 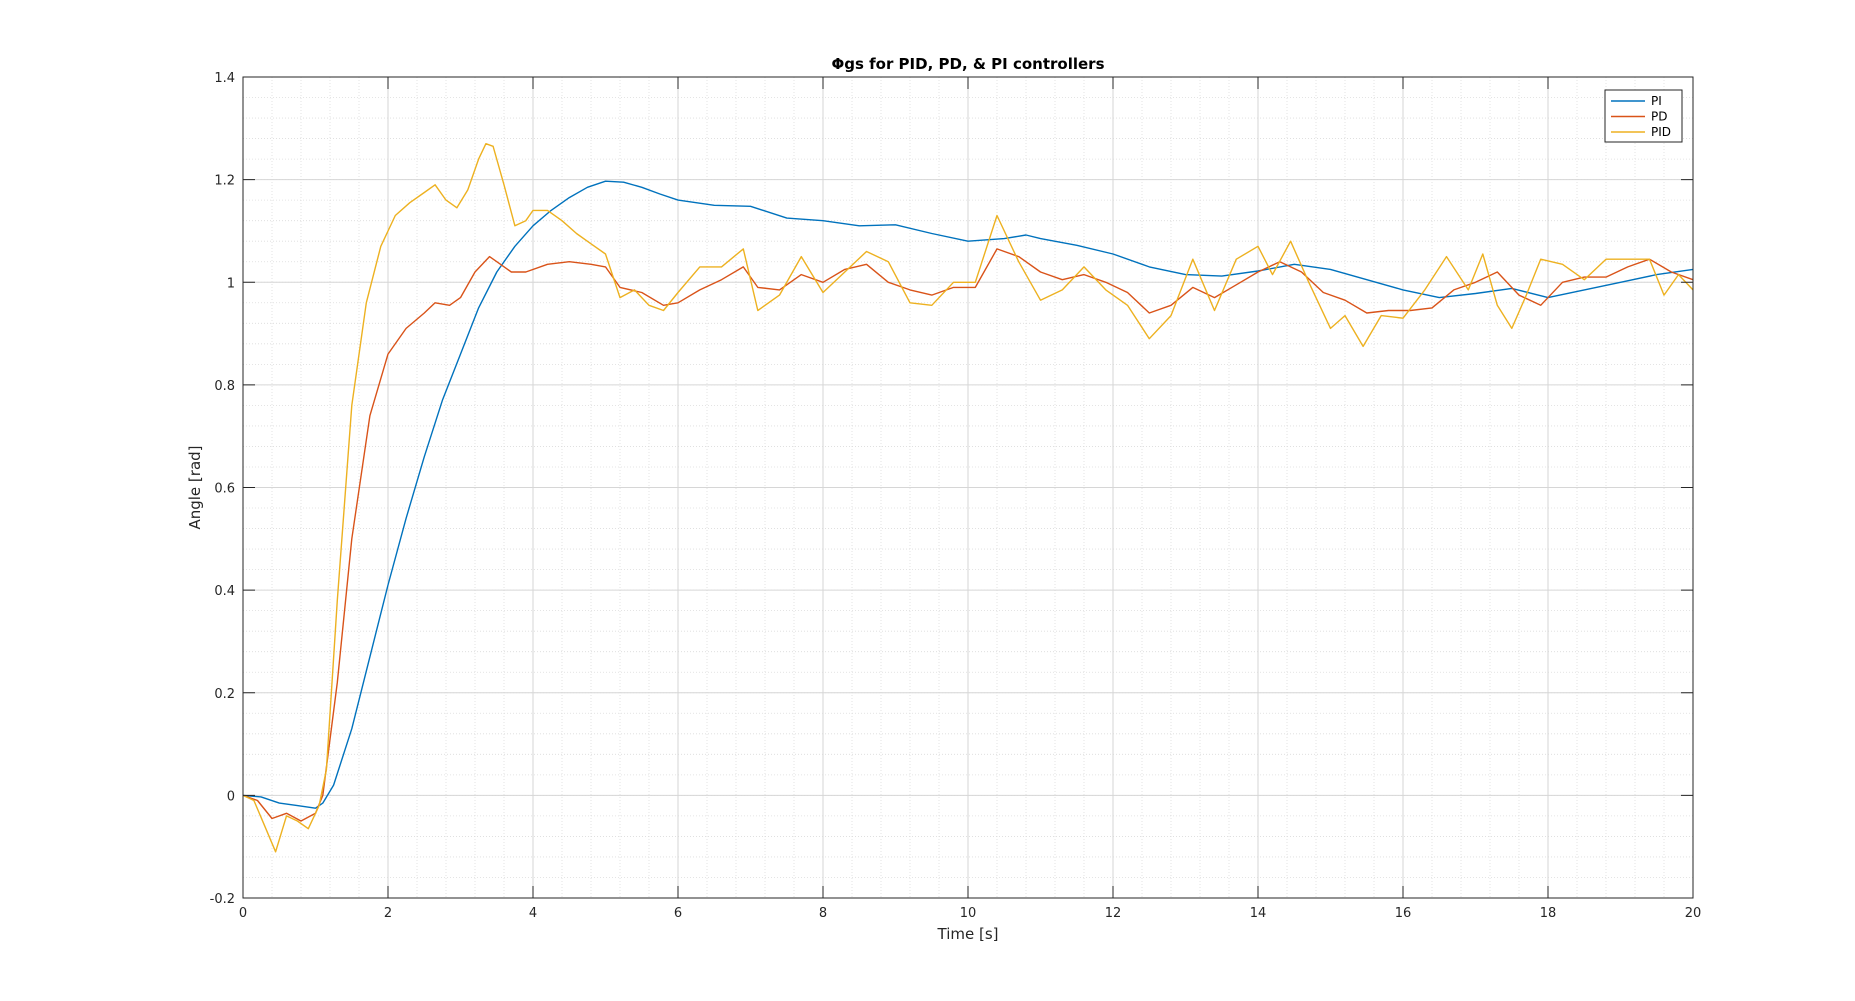 What do you see at coordinates (533, 913) in the screenshot?
I see `x-tick-label: 4` at bounding box center [533, 913].